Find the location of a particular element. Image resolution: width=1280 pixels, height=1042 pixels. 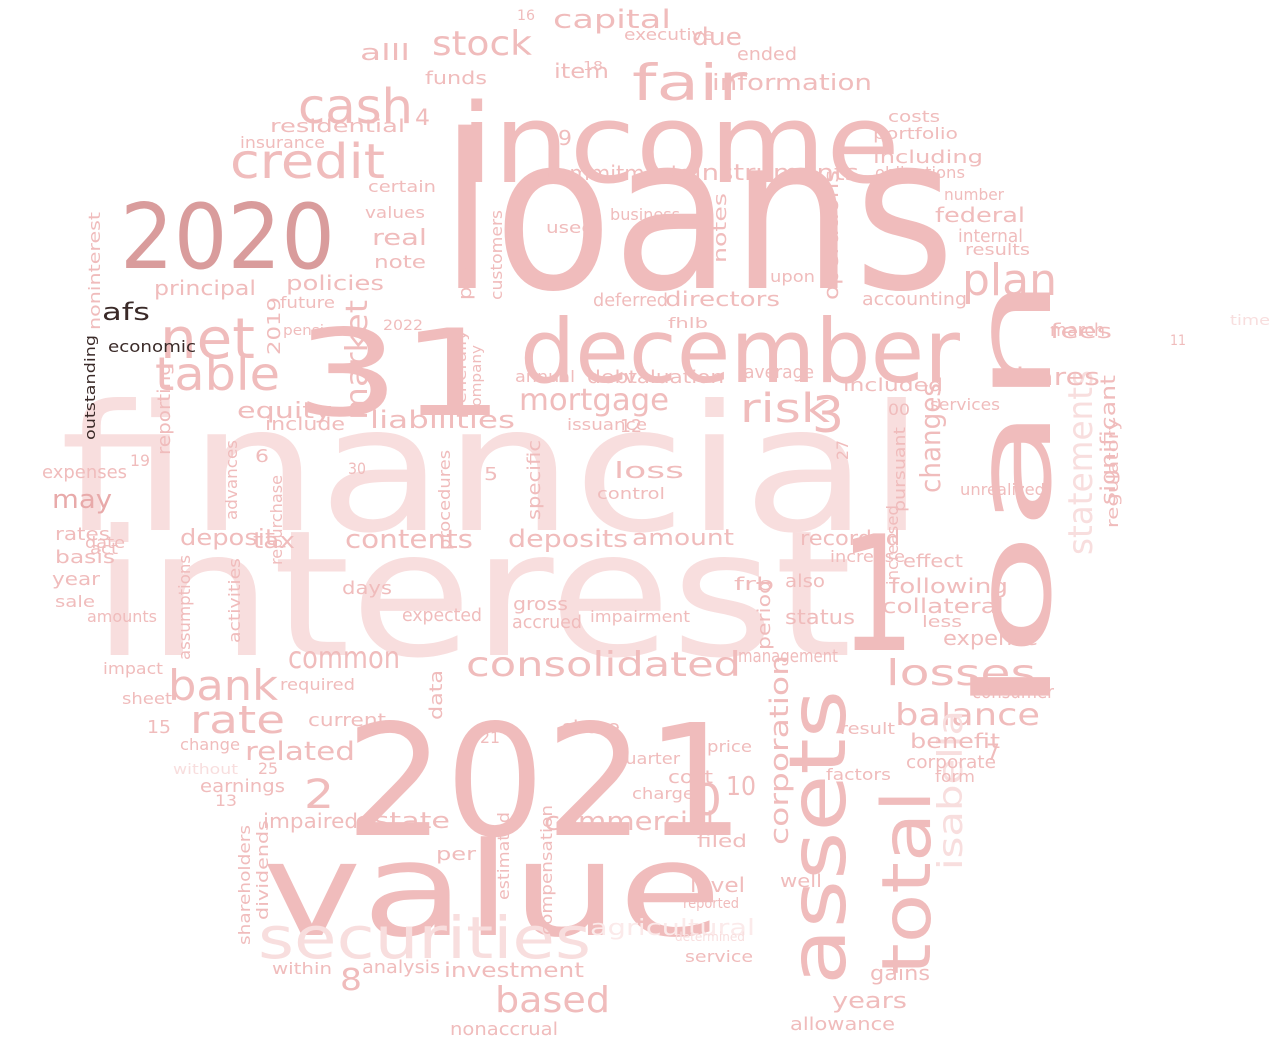

word-total: total is located at coordinates (907, 882).